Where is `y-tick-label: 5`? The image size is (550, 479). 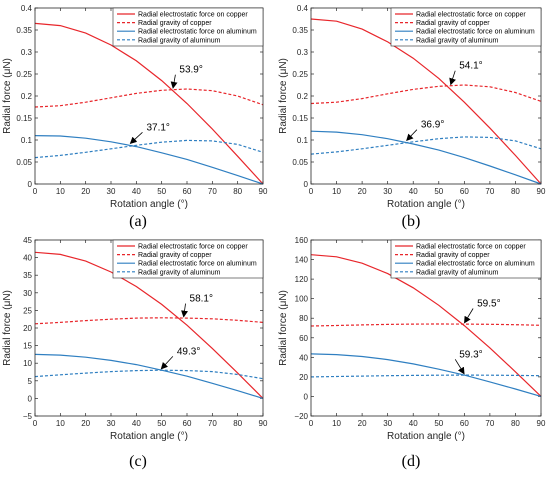 y-tick-label: 5 is located at coordinates (30, 381).